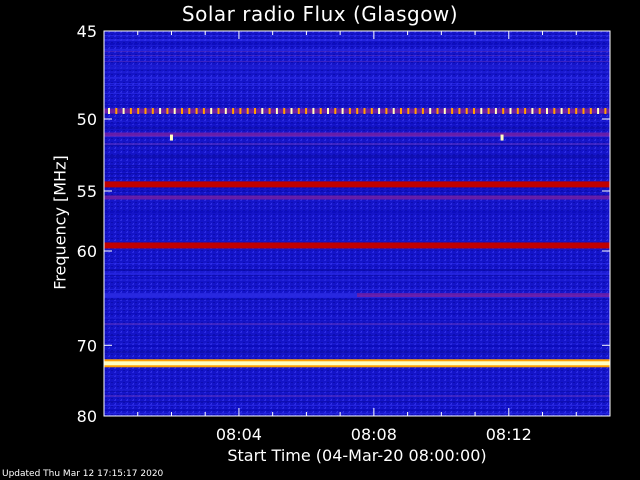 Image resolution: width=640 pixels, height=480 pixels. Describe the element at coordinates (83, 474) in the screenshot. I see `updated-timestamp: Updated Thu Mar 12 17:15:17 2020` at that location.